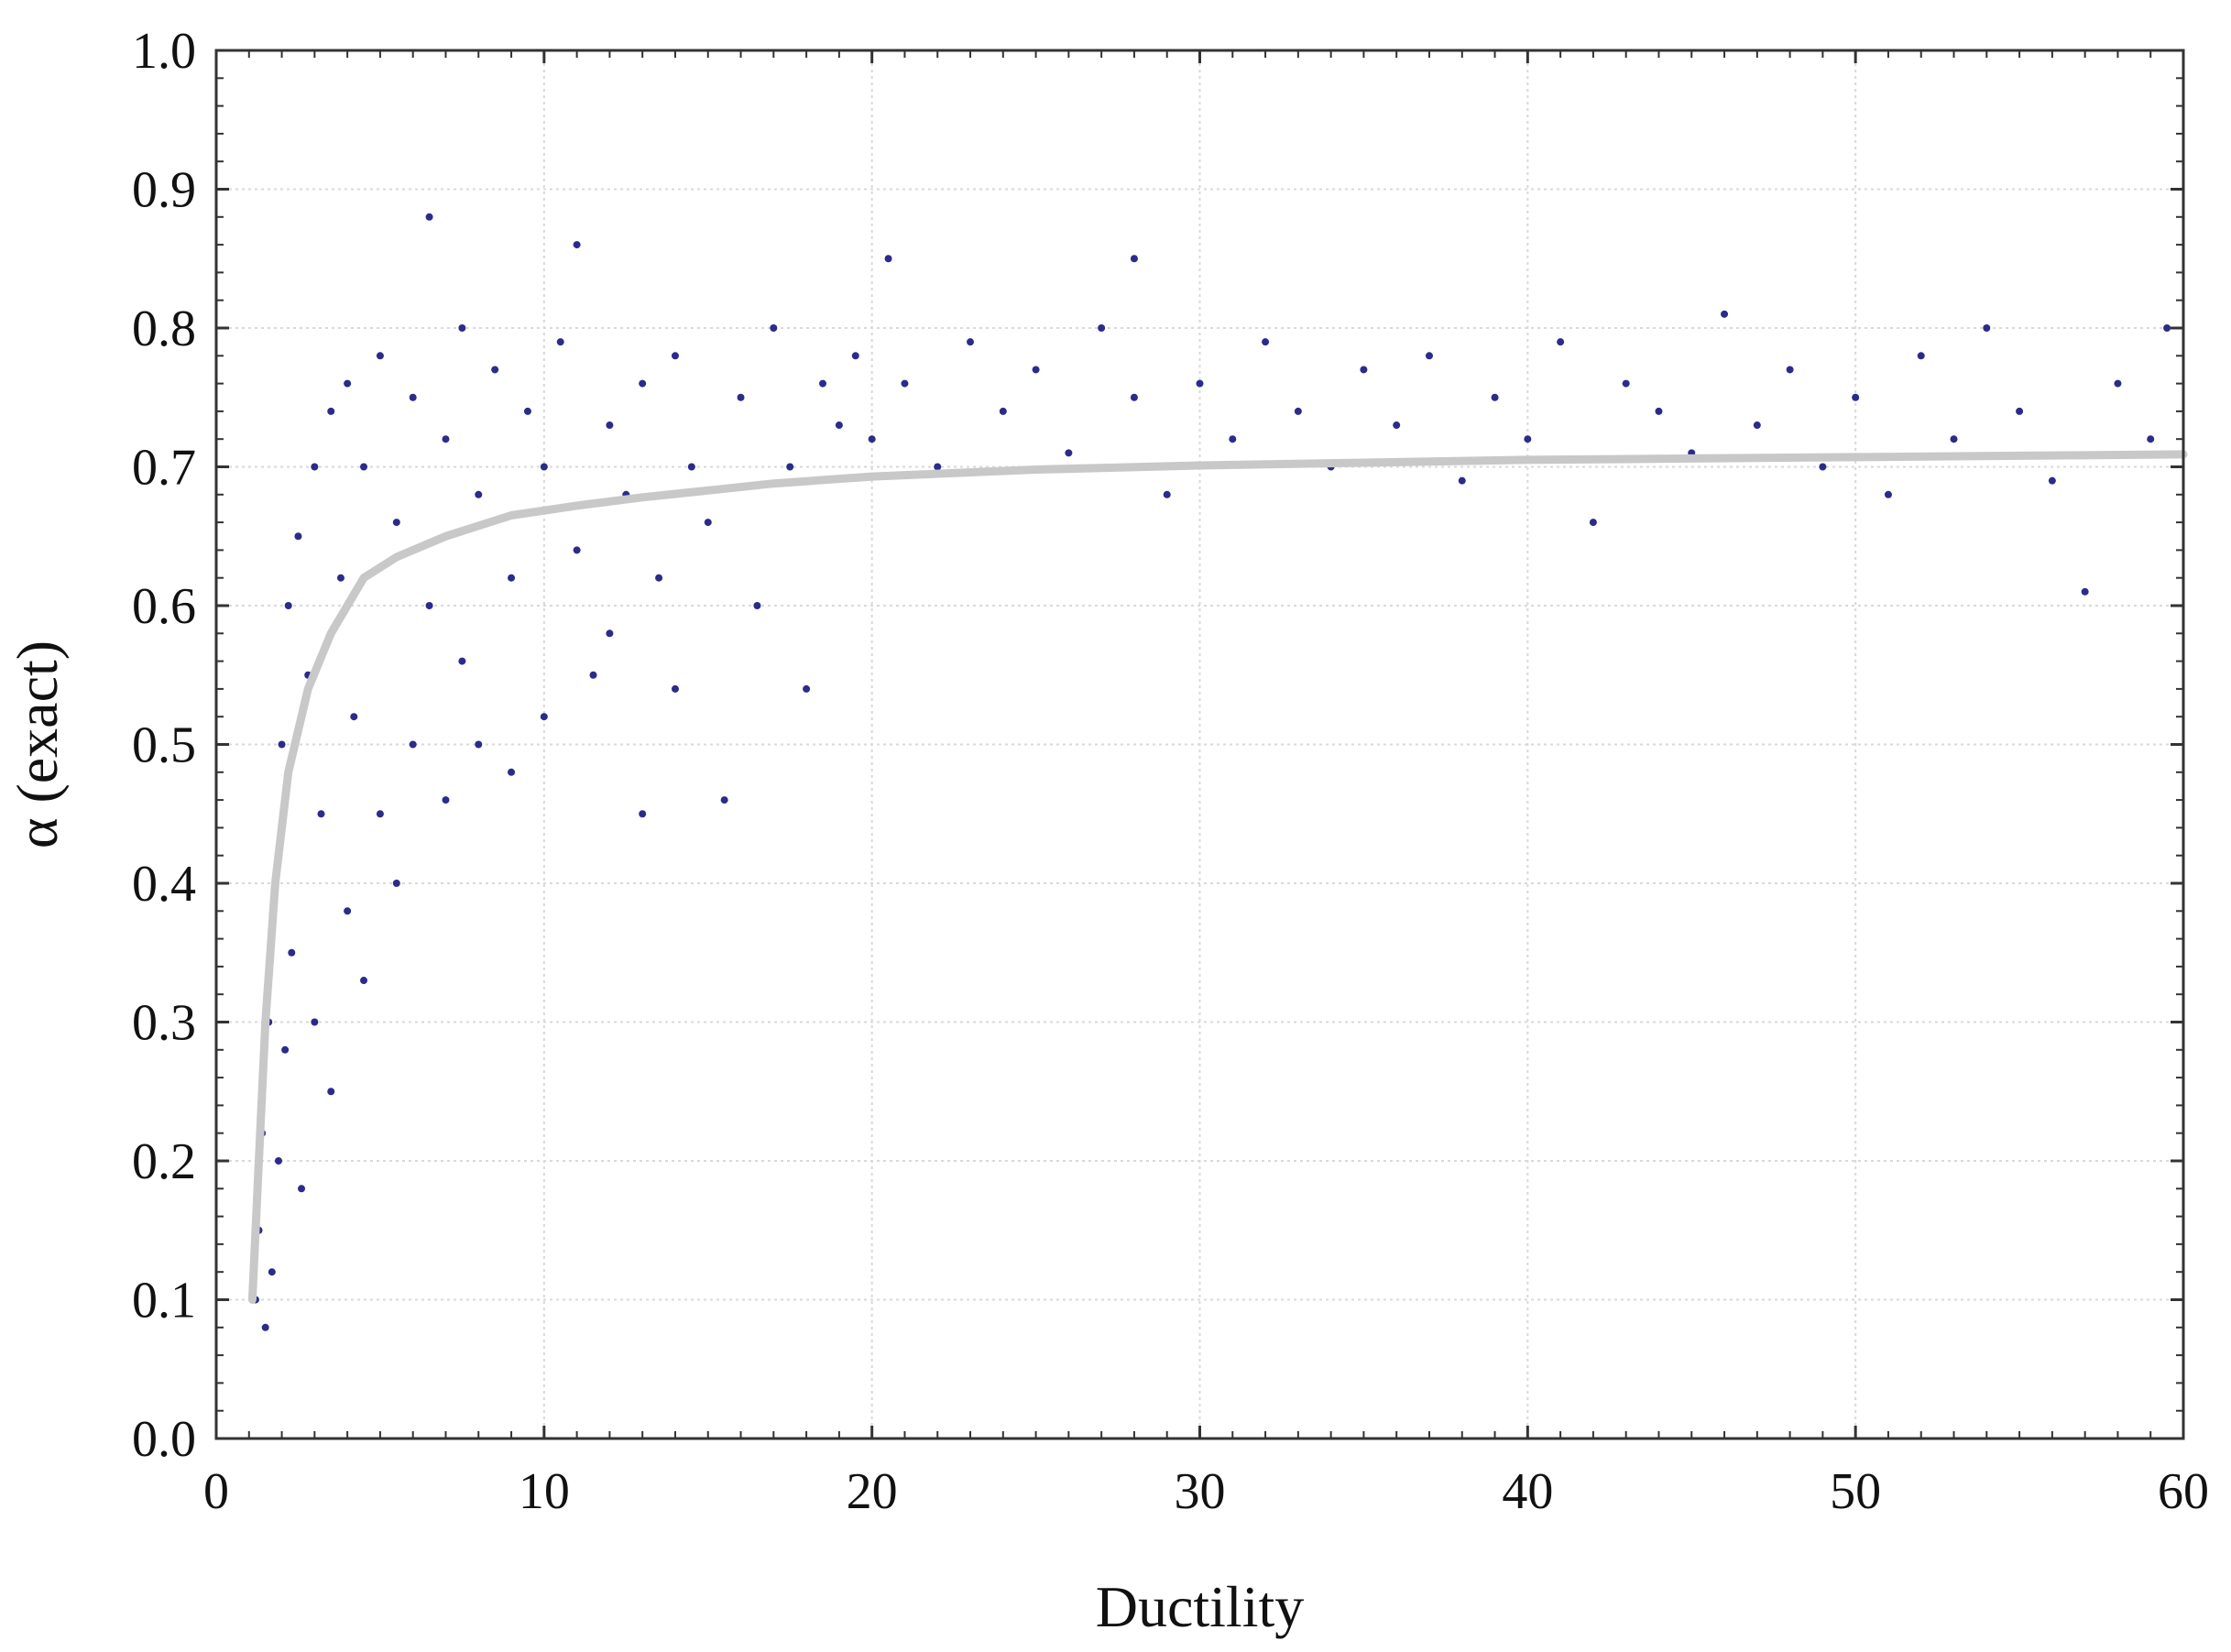 Image resolution: width=2231 pixels, height=1652 pixels. I want to click on x-tick-label: 20, so click(872, 1491).